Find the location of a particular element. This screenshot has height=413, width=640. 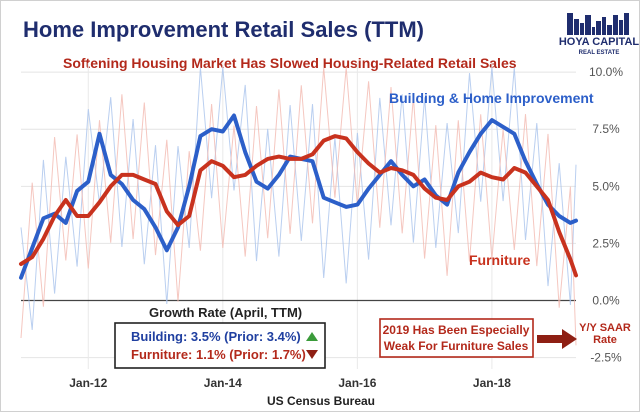

x-axis-ticks: Jan-12 Jan-14 Jan-16 Jan-18 is located at coordinates (290, 383).